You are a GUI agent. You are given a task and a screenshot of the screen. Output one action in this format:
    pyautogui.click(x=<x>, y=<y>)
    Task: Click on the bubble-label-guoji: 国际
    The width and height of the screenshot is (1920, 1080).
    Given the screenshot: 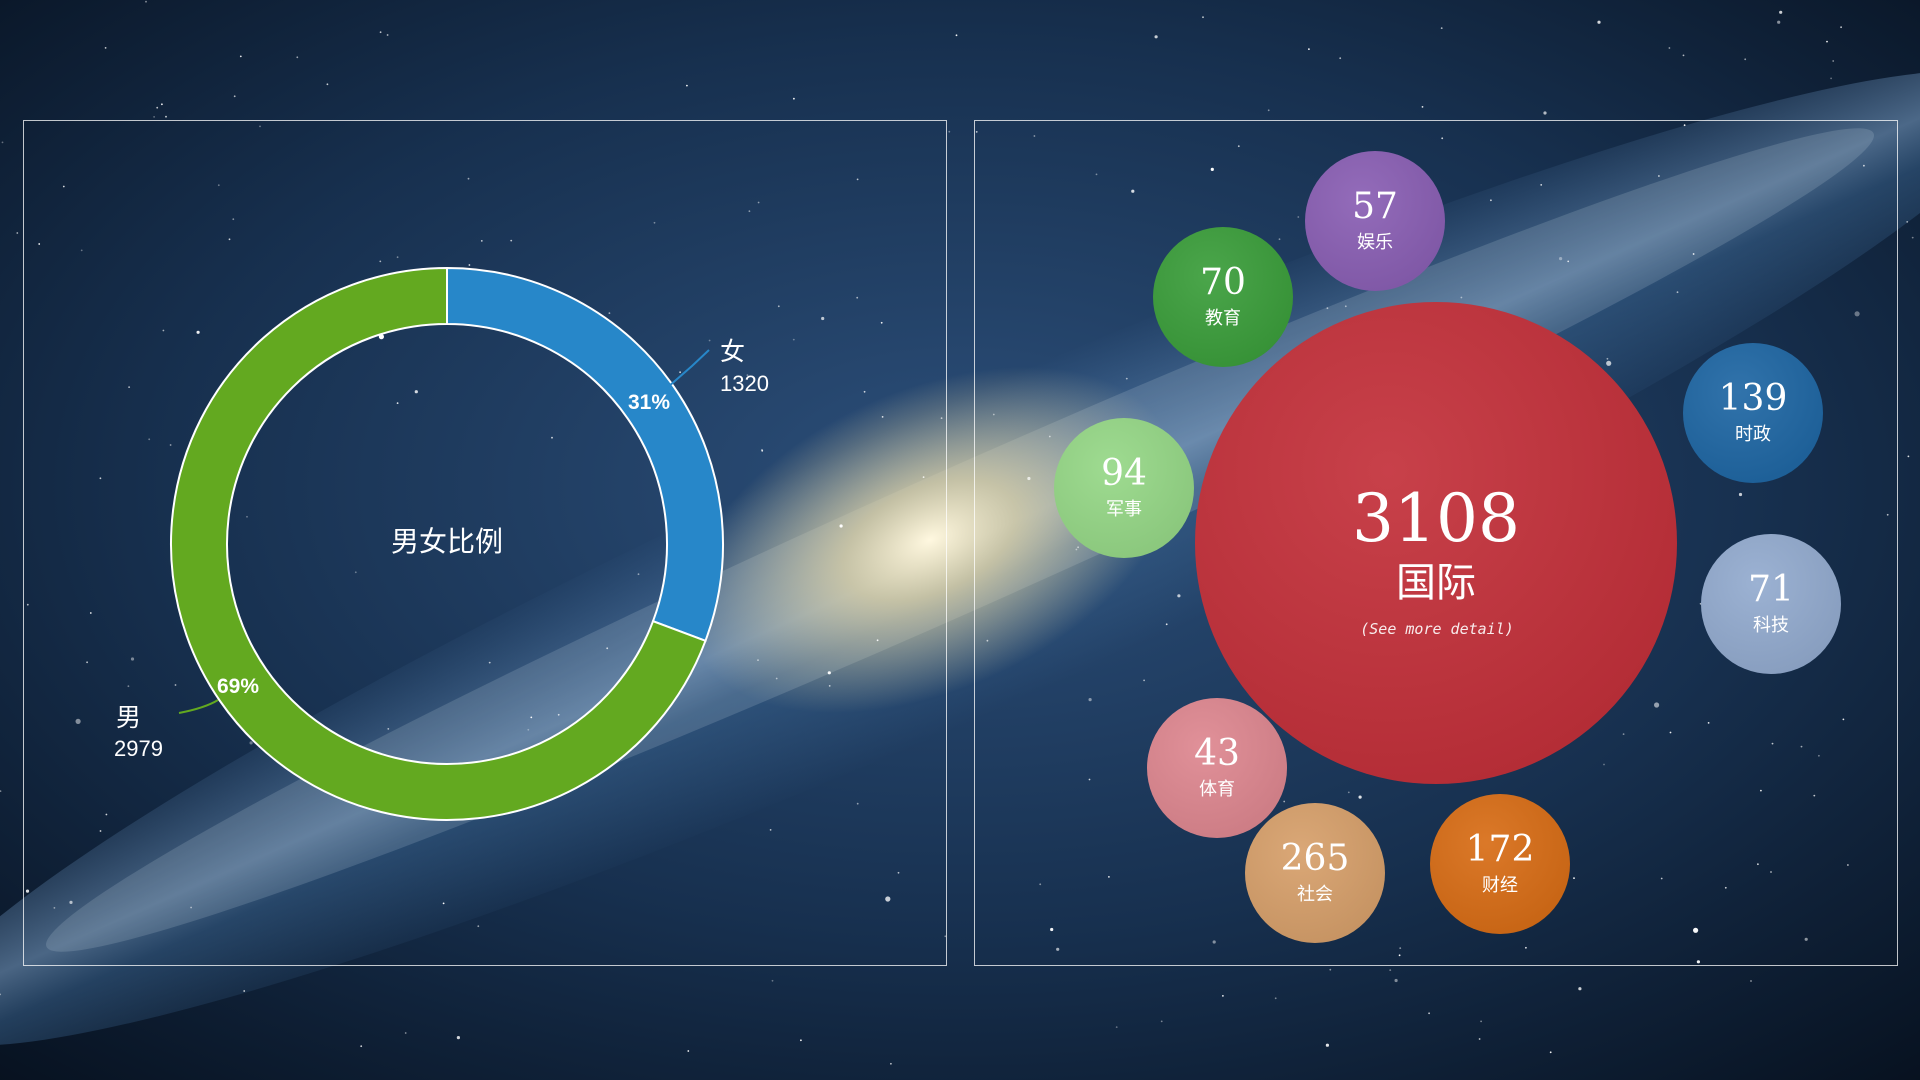 What is the action you would take?
    pyautogui.click(x=1436, y=583)
    